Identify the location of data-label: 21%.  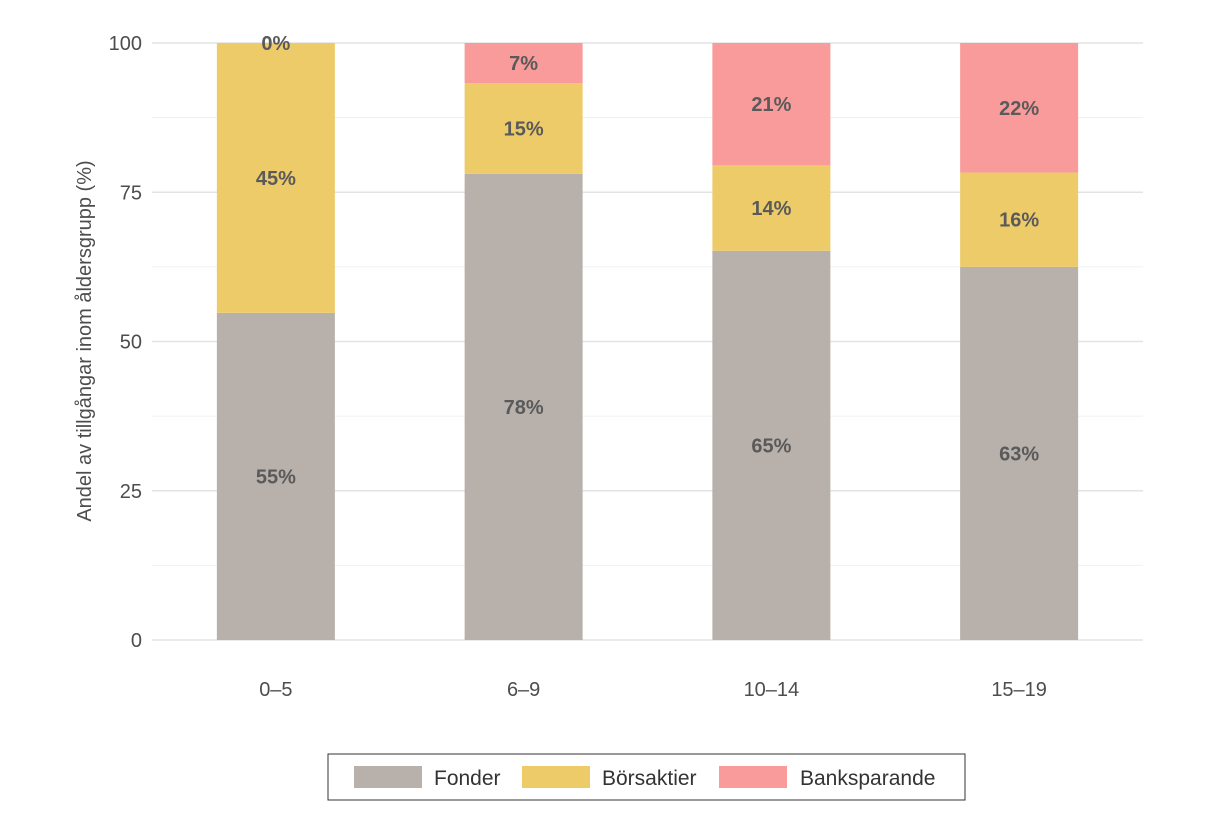
(771, 105).